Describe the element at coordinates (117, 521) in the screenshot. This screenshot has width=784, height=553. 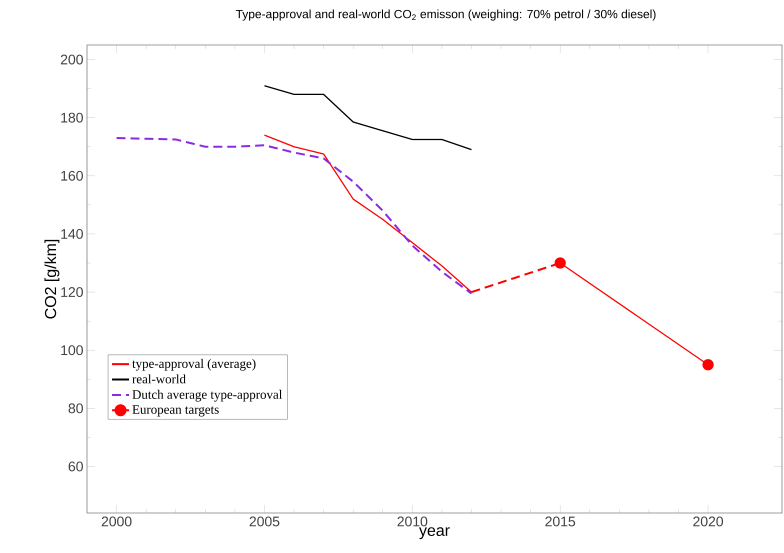
I see `x-tick-label: 2000` at that location.